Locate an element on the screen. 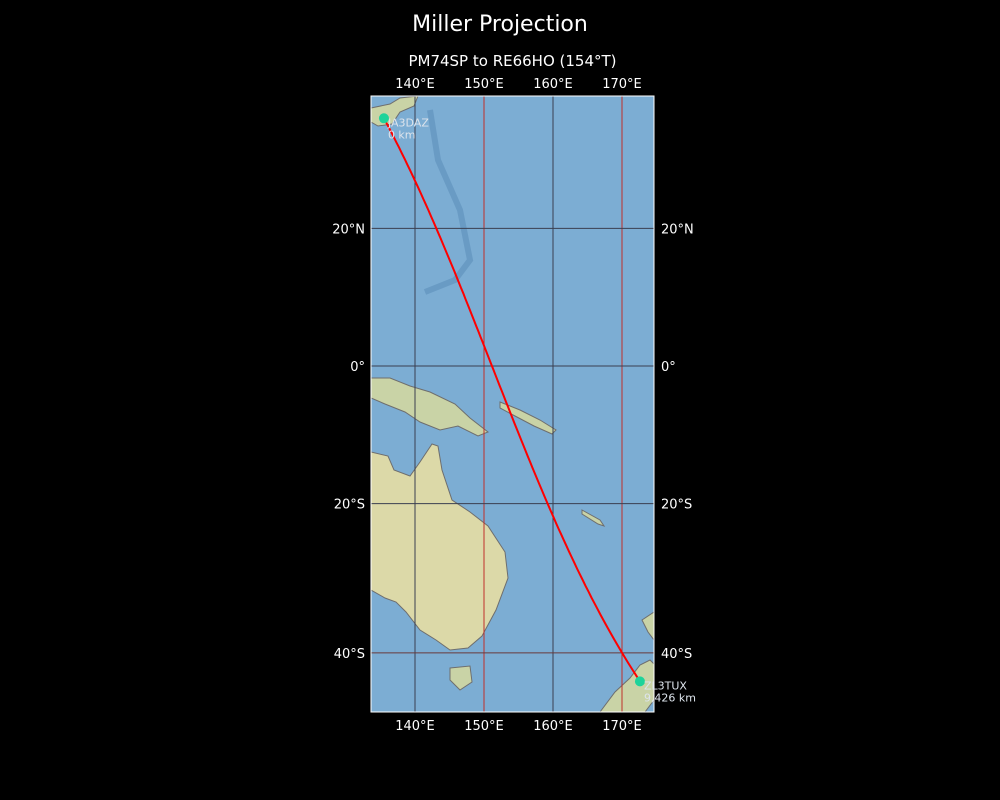 Image resolution: width=1000 pixels, height=800 pixels. land-australia is located at coordinates (440, 547).